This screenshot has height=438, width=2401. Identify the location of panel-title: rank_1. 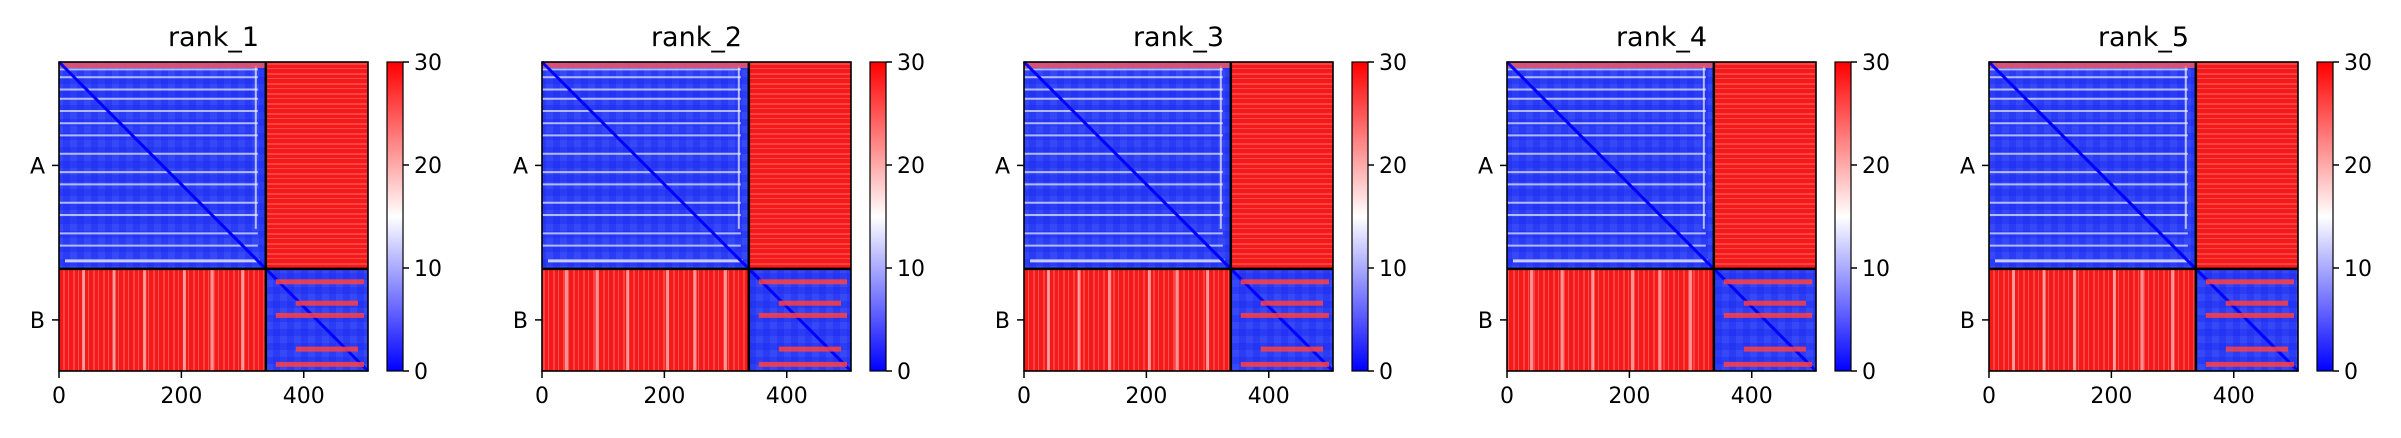
(213, 37).